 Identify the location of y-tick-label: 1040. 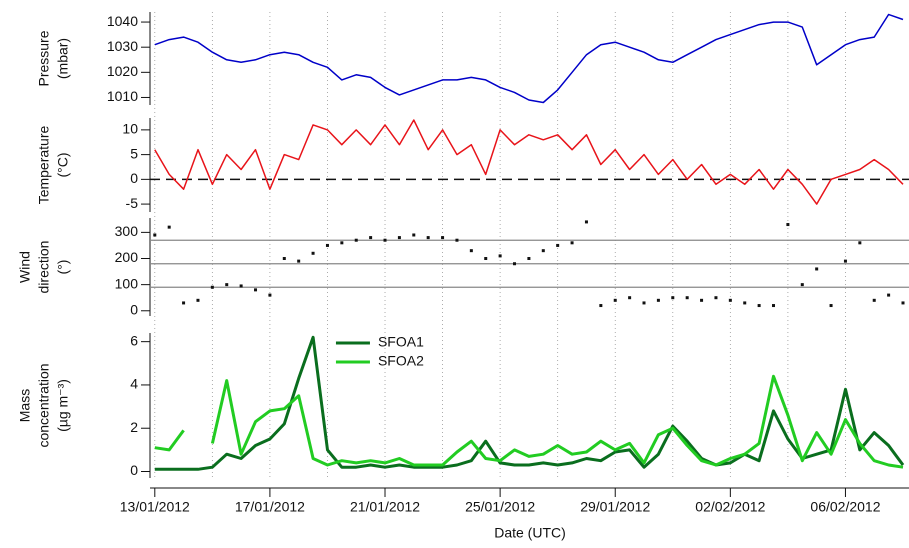
(122, 21).